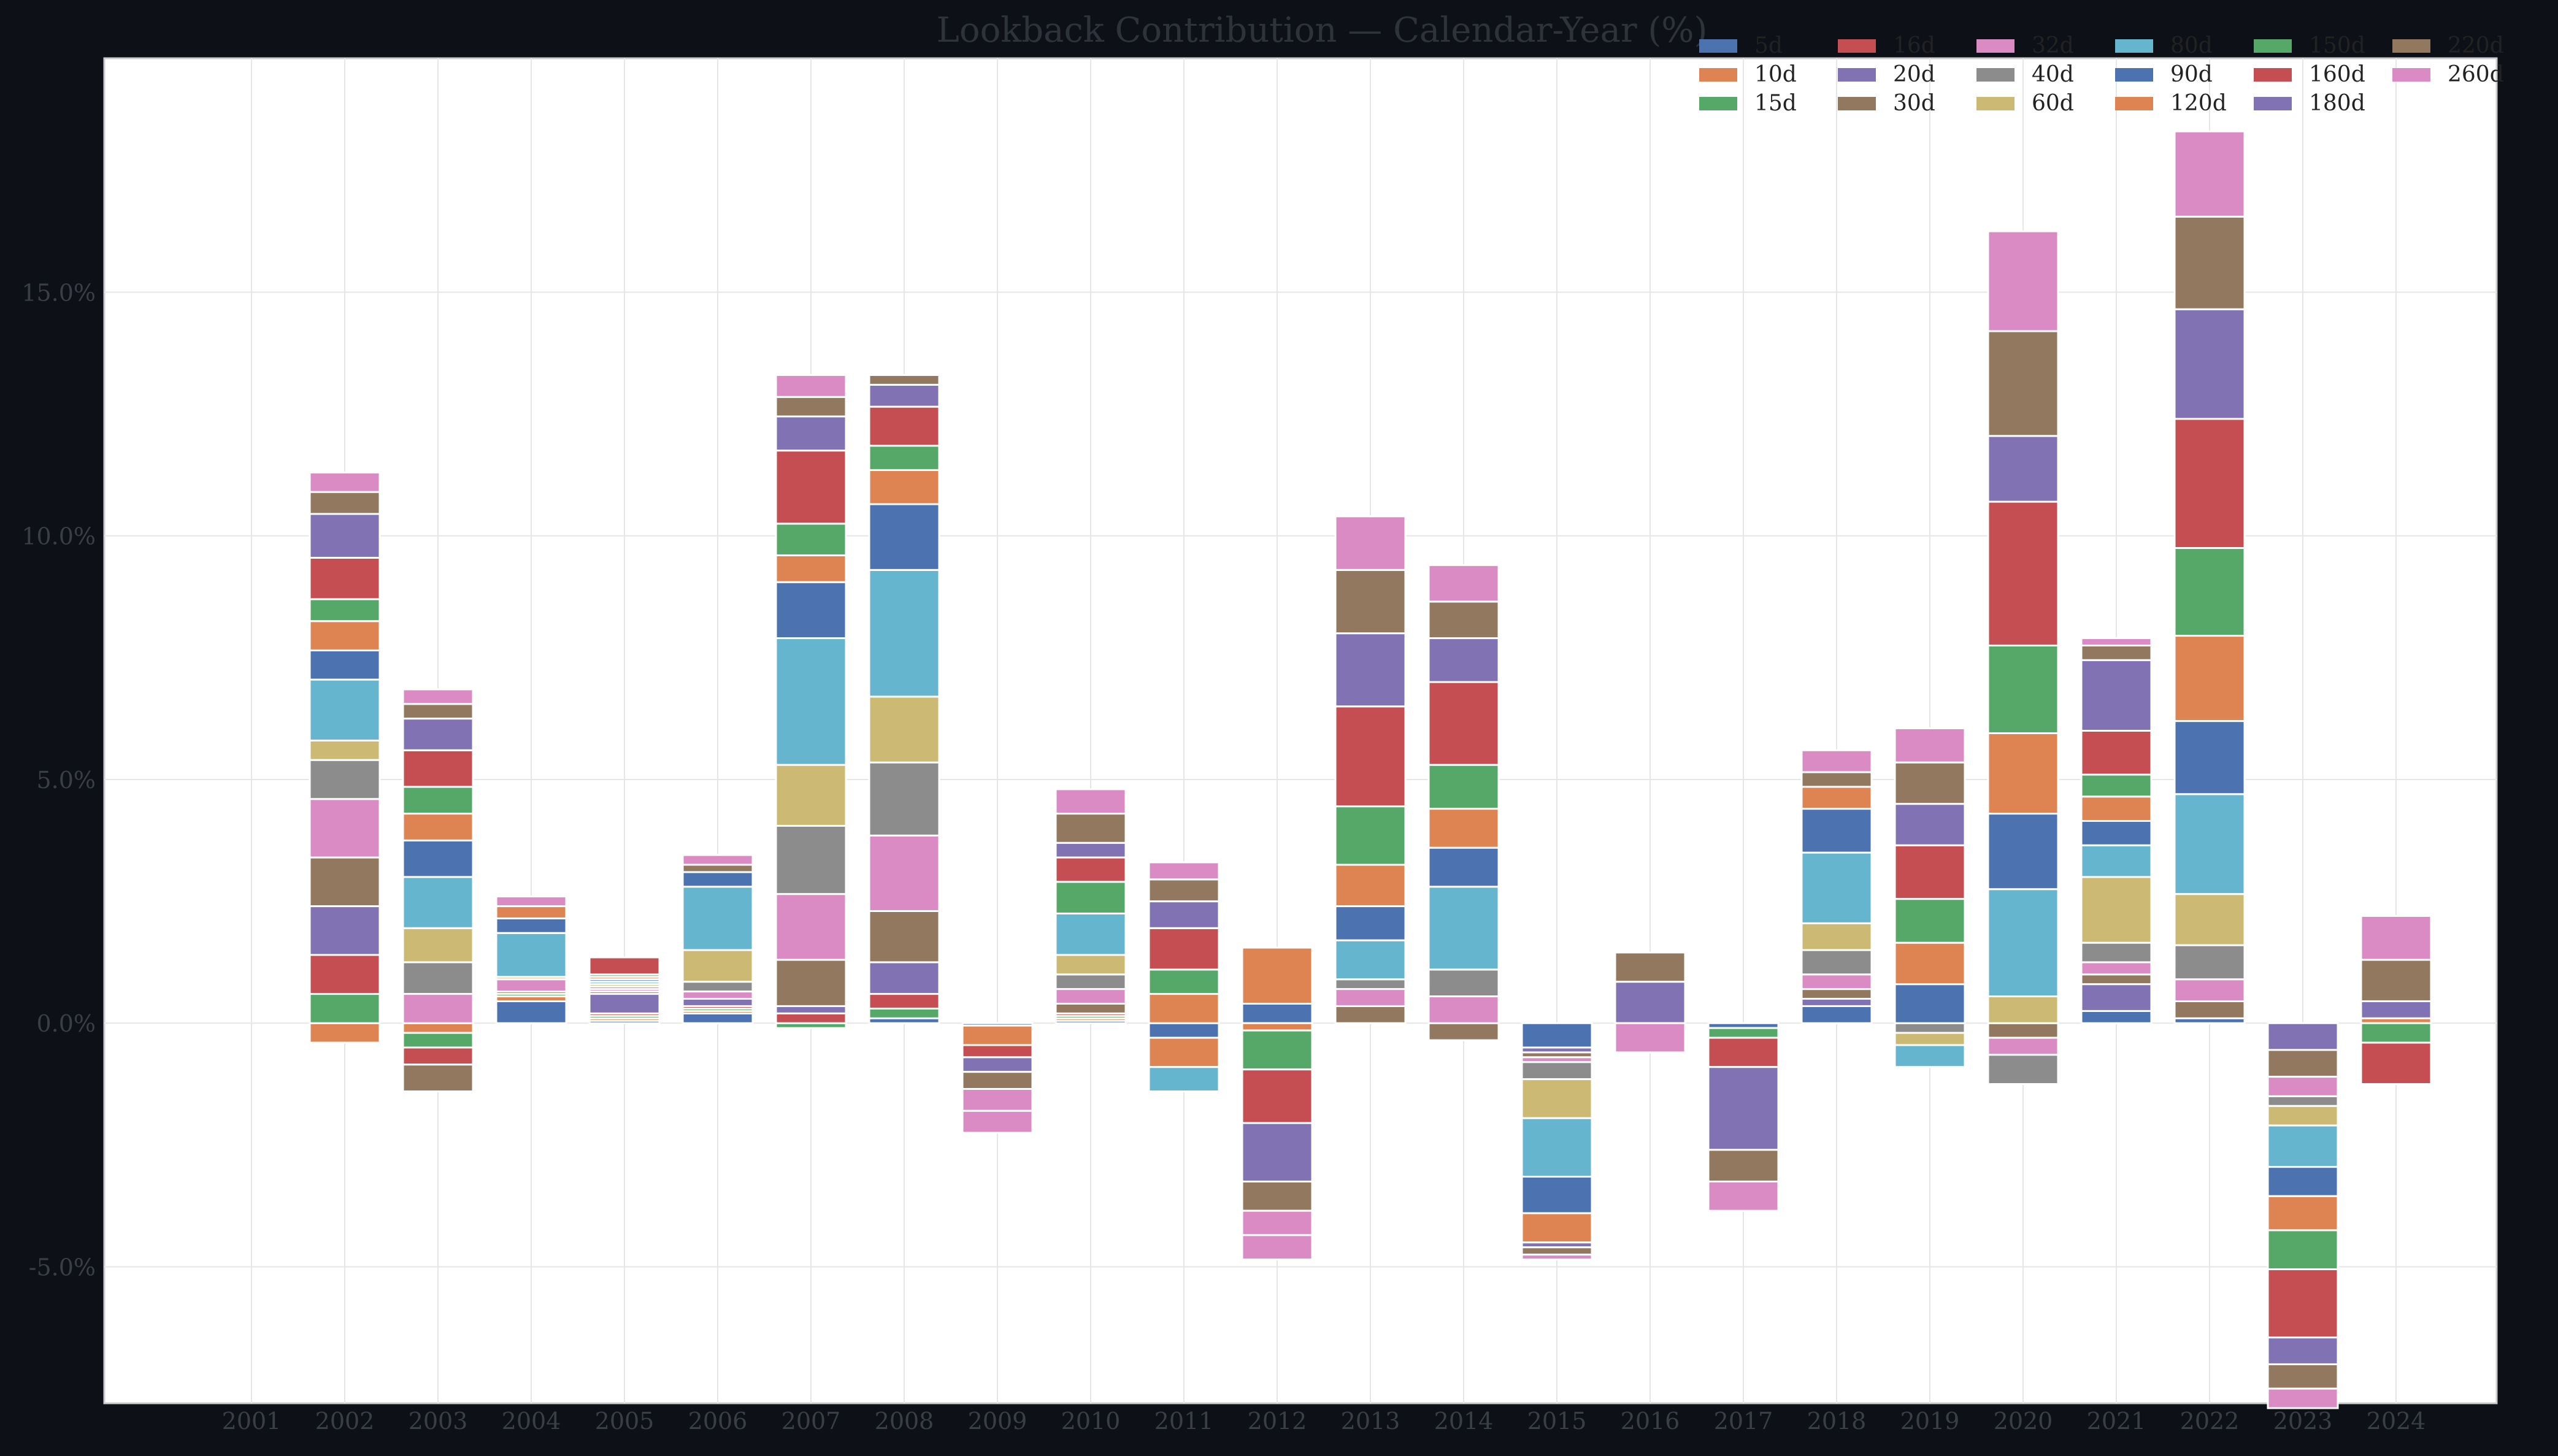 The image size is (2558, 1456). Describe the element at coordinates (2337, 103) in the screenshot. I see `legend-label: 180d` at that location.